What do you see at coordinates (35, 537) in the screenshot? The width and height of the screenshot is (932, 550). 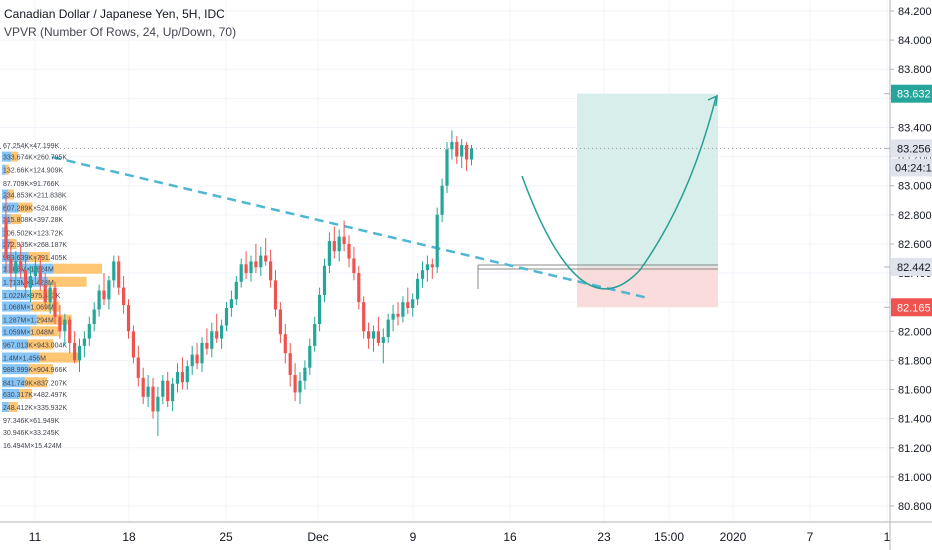 I see `x-axis-tick-label: 11` at bounding box center [35, 537].